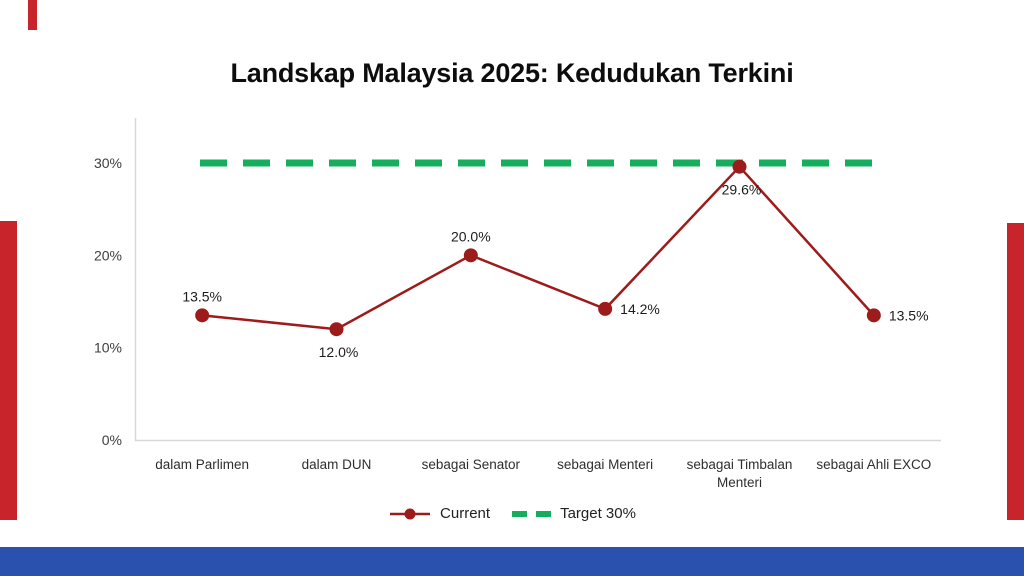  What do you see at coordinates (202, 464) in the screenshot?
I see `x-category-label: dalam Parlimen` at bounding box center [202, 464].